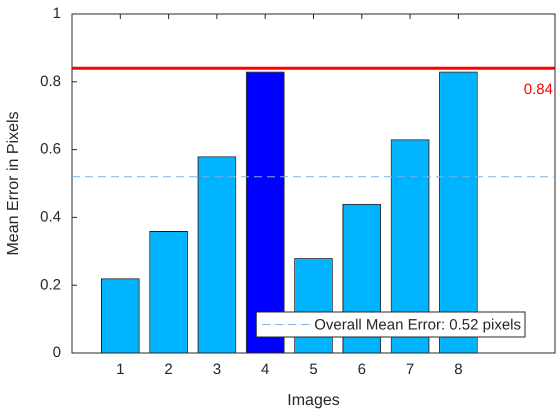 Image resolution: width=559 pixels, height=414 pixels. What do you see at coordinates (56, 13) in the screenshot?
I see `y-tick-label: 1` at bounding box center [56, 13].